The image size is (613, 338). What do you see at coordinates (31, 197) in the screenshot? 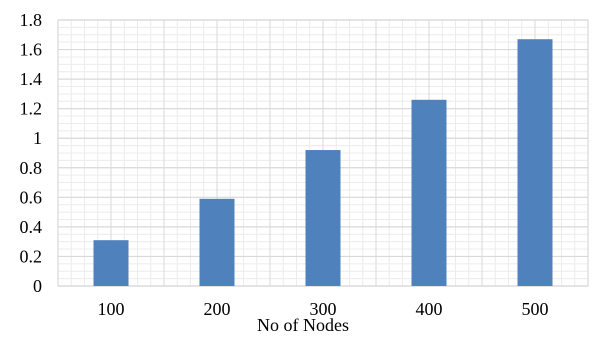
I see `y-tick-label: 0.6` at bounding box center [31, 197].